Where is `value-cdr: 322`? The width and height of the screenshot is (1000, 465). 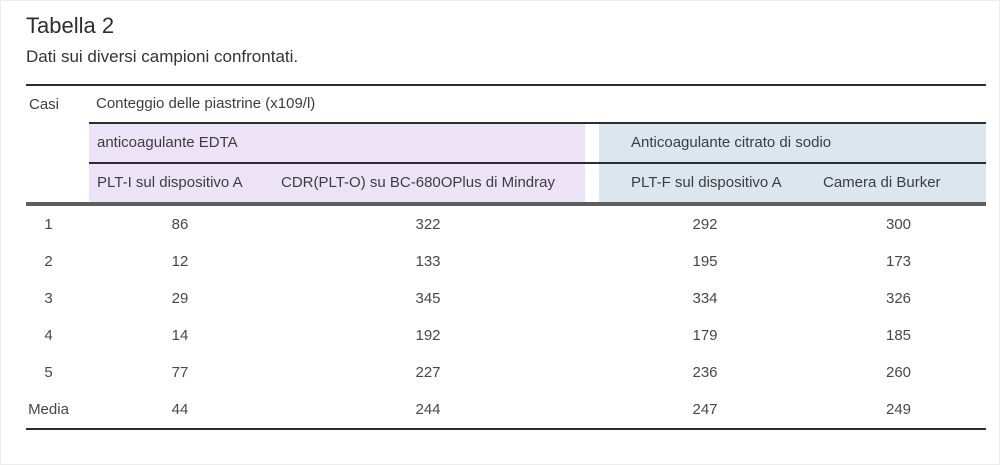 value-cdr: 322 is located at coordinates (428, 224).